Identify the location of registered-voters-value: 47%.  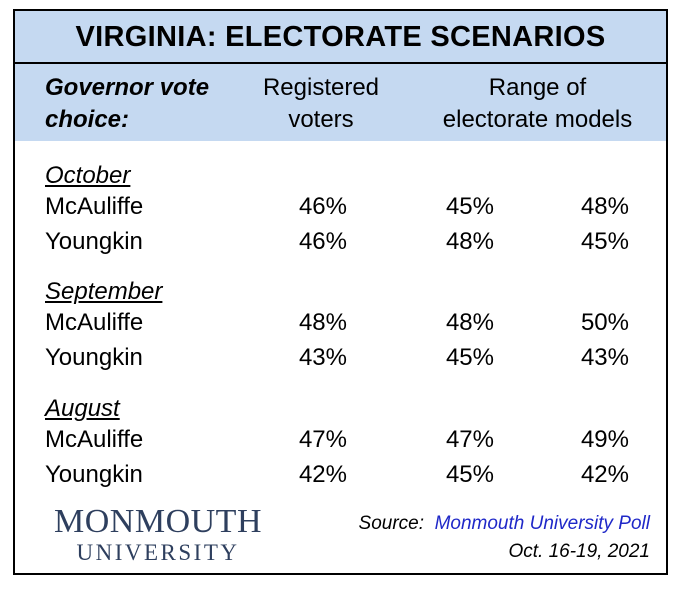
(322, 439).